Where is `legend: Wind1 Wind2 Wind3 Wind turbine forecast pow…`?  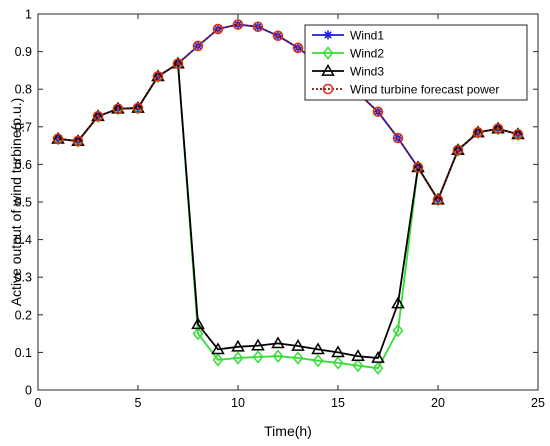 legend: Wind1 Wind2 Wind3 Wind turbine forecast pow… is located at coordinates (416, 62).